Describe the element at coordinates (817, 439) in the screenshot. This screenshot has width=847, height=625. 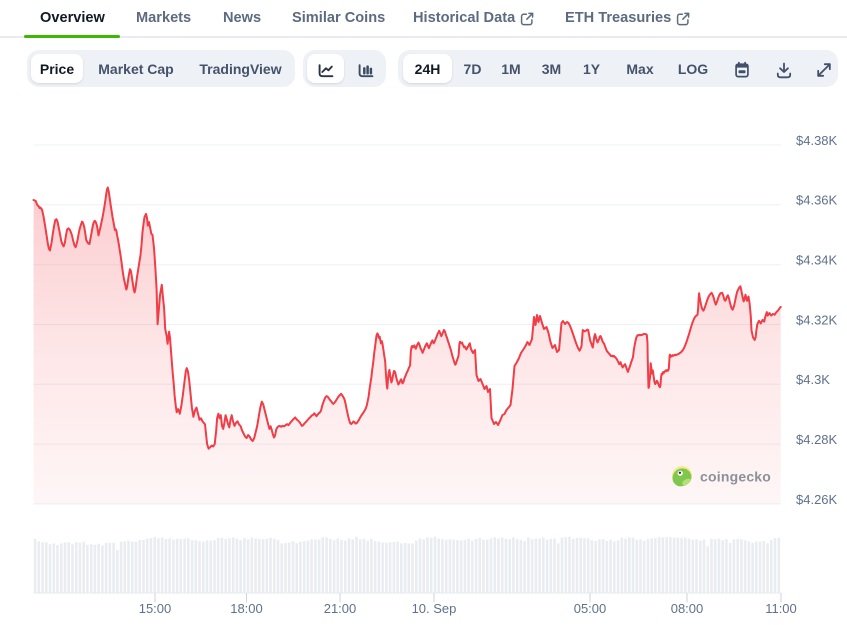
I see `svg-text: $4.28K` at that location.